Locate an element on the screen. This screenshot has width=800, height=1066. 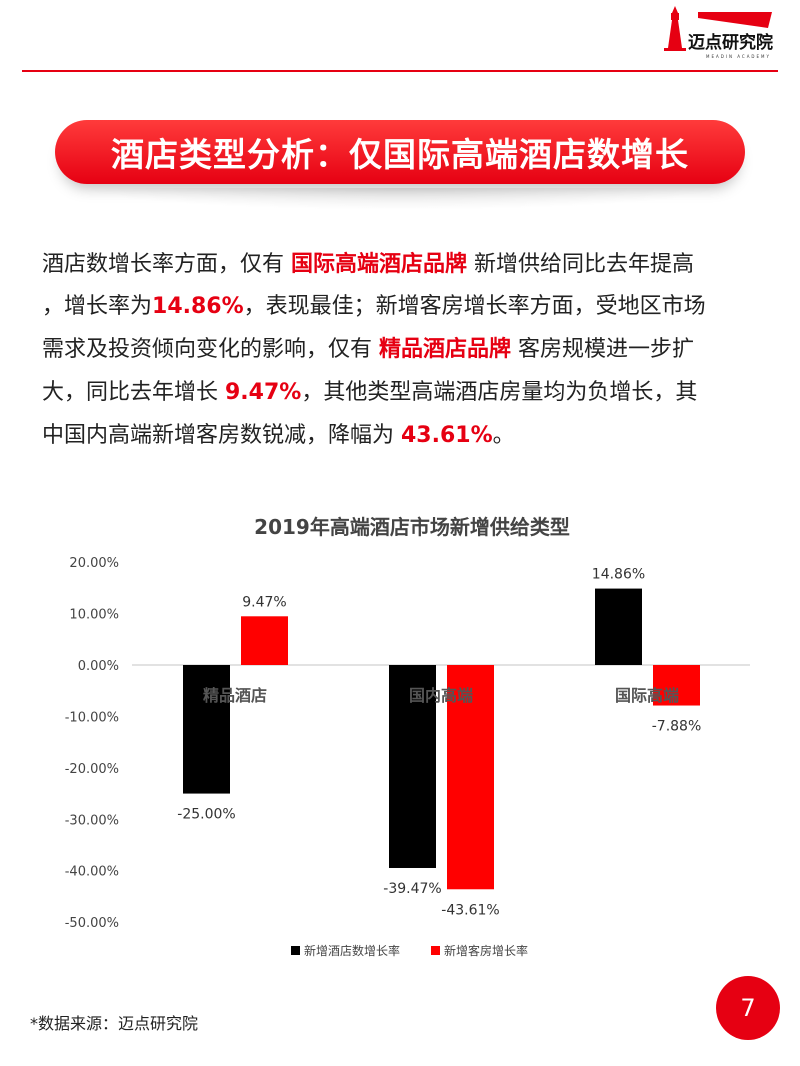
data-label: -39.47% is located at coordinates (412, 889).